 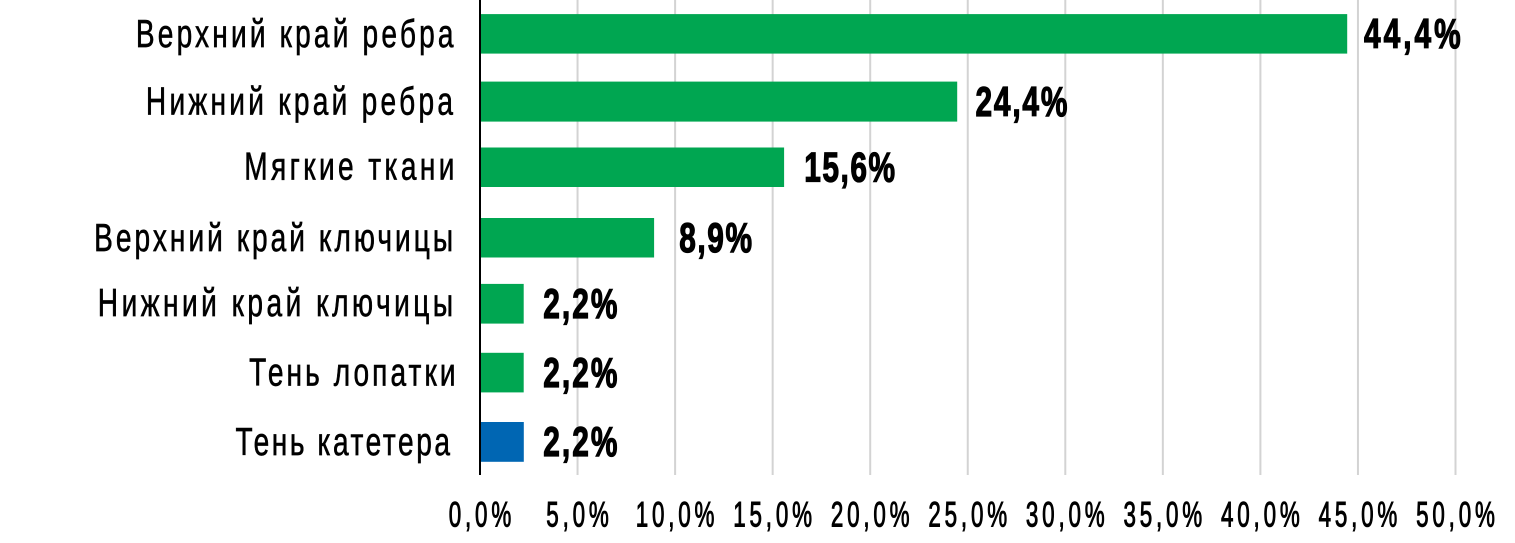 What do you see at coordinates (850, 167) in the screenshot?
I see `svg-text: 15,6%` at bounding box center [850, 167].